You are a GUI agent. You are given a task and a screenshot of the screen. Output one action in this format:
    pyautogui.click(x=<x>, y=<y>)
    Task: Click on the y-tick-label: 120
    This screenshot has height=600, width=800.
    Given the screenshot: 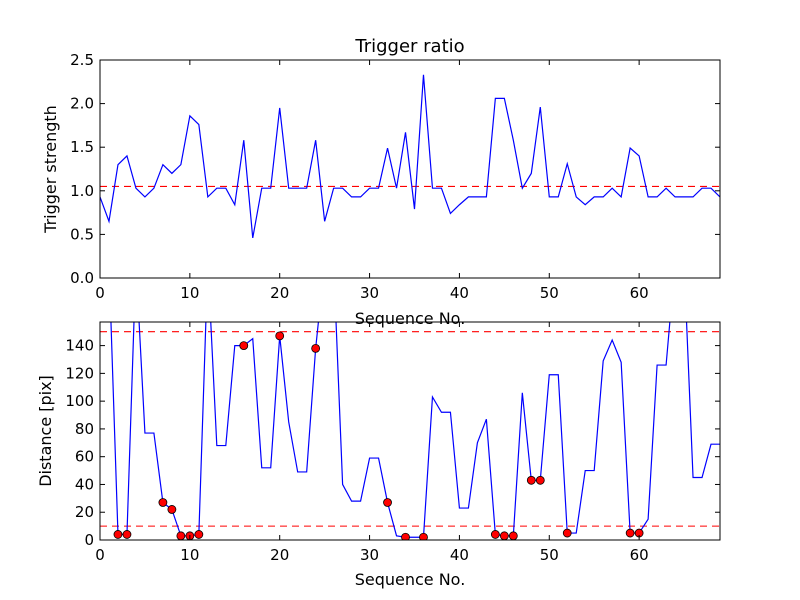 What is the action you would take?
    pyautogui.click(x=79, y=373)
    